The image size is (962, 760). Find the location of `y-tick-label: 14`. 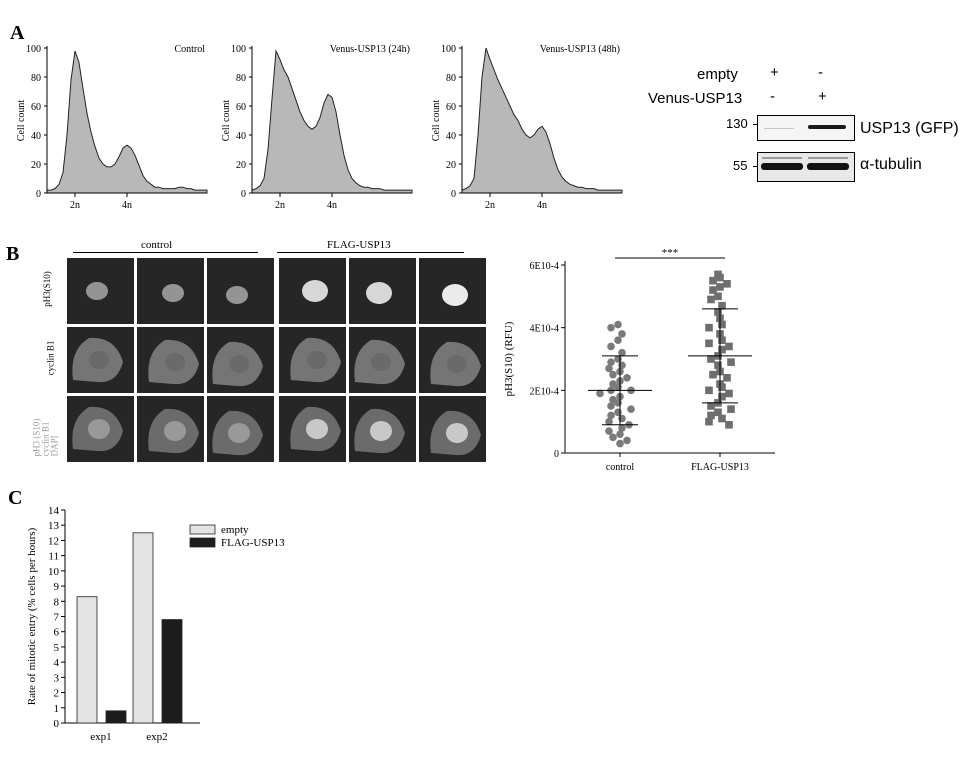

y-tick-label: 14 is located at coordinates (54, 511).